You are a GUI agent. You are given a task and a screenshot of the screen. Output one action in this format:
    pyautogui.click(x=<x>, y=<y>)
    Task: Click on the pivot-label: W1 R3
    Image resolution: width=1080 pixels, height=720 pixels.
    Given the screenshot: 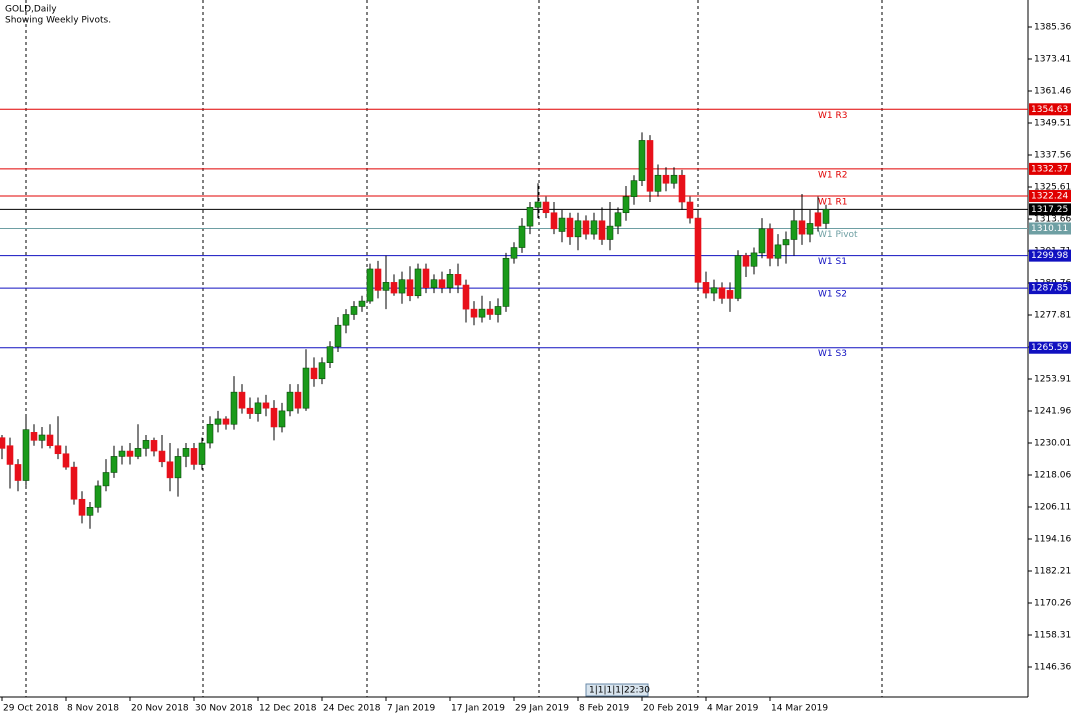 What is the action you would take?
    pyautogui.click(x=832, y=116)
    